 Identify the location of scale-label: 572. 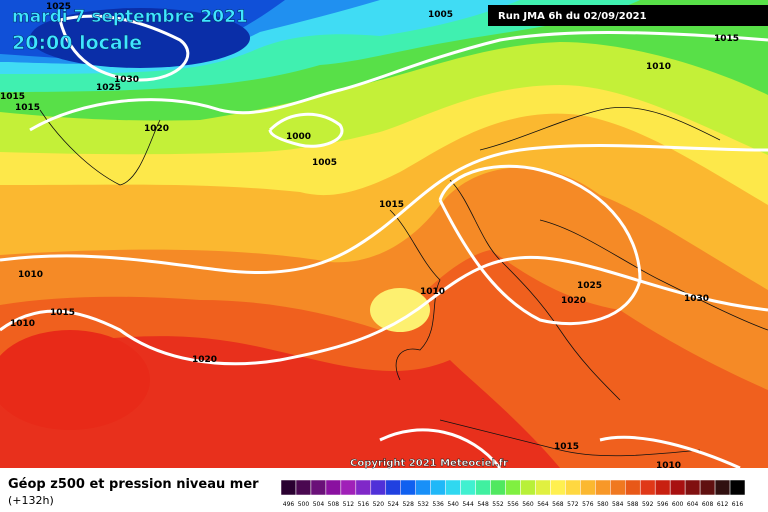
(573, 504).